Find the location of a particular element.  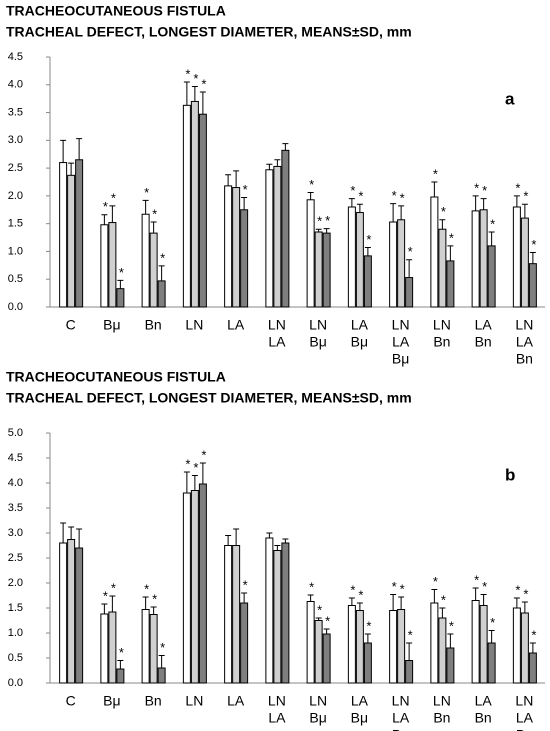

y-tick-label: 1.0 is located at coordinates (15, 251).